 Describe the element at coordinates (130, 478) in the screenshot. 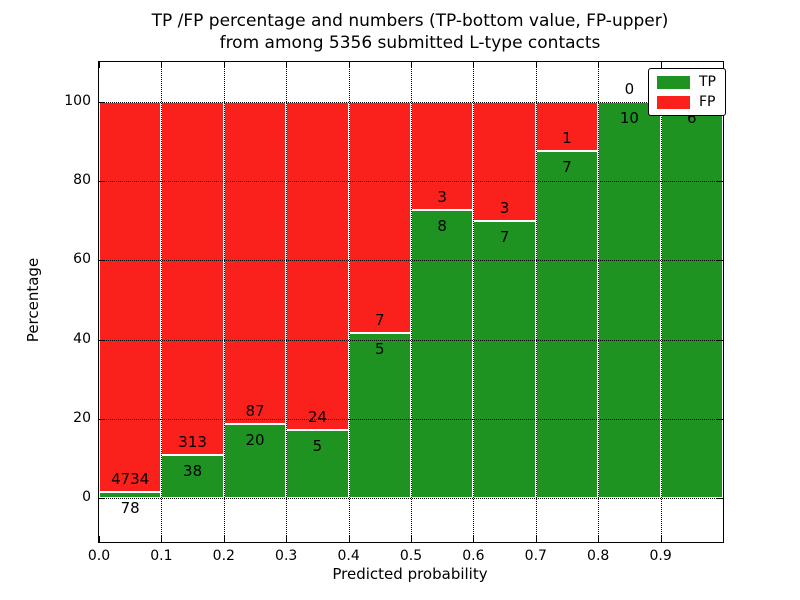

I see `fp-count-label: 4734` at that location.